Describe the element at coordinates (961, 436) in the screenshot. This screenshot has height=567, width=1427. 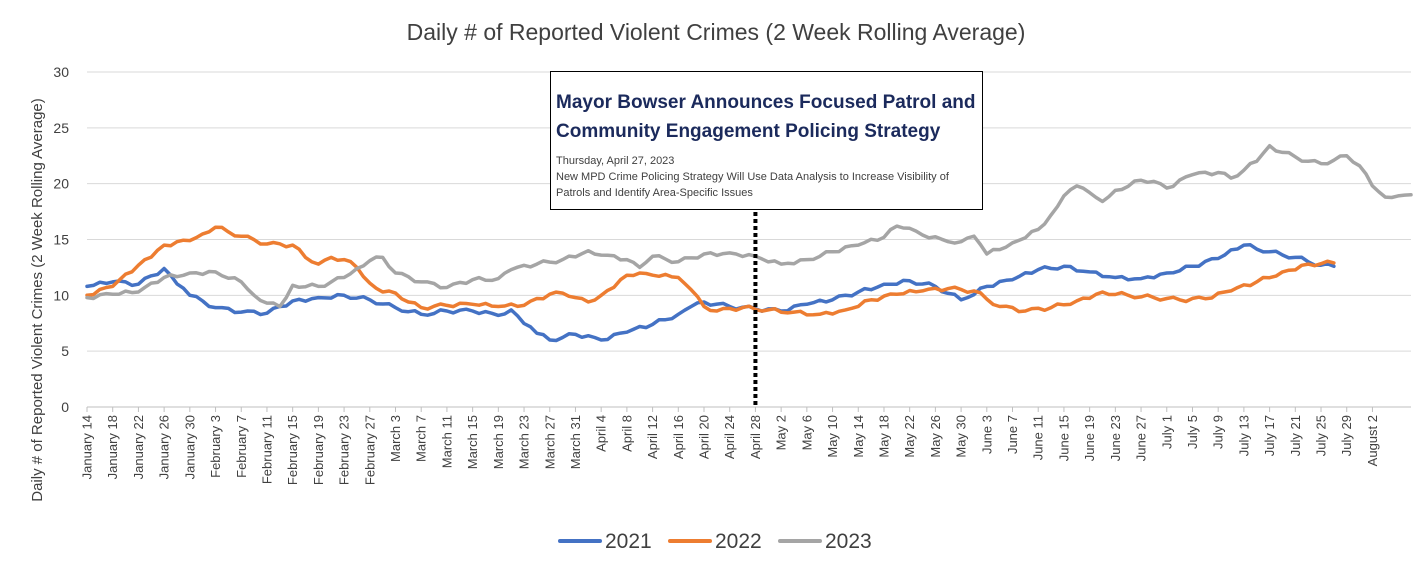
I see `x-tick-label: May 30` at that location.